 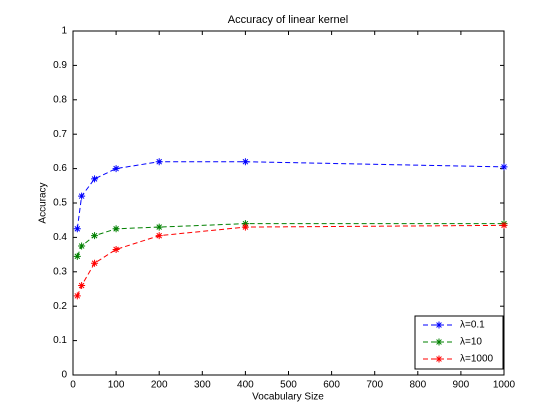 I want to click on y-tick-label: 0.5, so click(x=60, y=203).